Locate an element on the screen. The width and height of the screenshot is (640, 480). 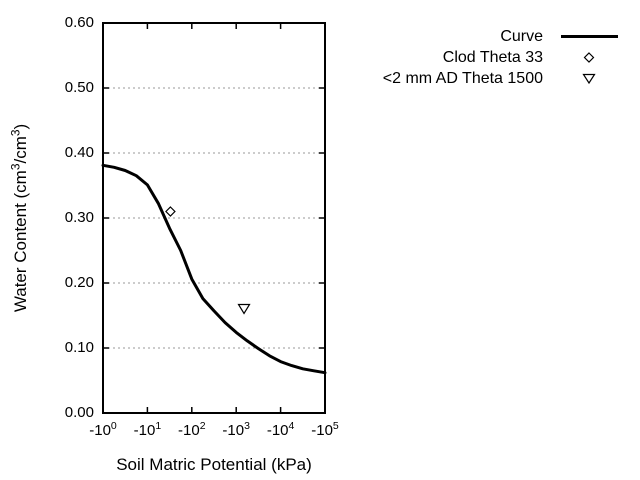
y-tick-label: 0.40 is located at coordinates (79, 152).